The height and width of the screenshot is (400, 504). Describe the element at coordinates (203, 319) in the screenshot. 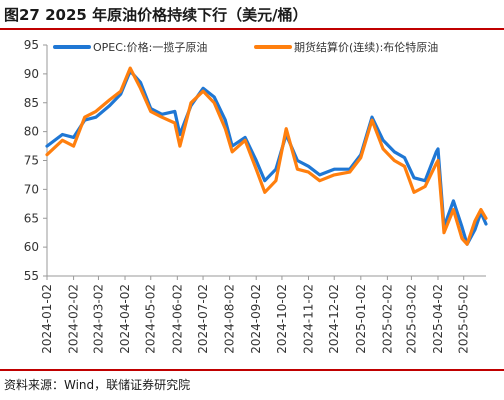

I see `x-tick-label: 2024-07-02` at that location.